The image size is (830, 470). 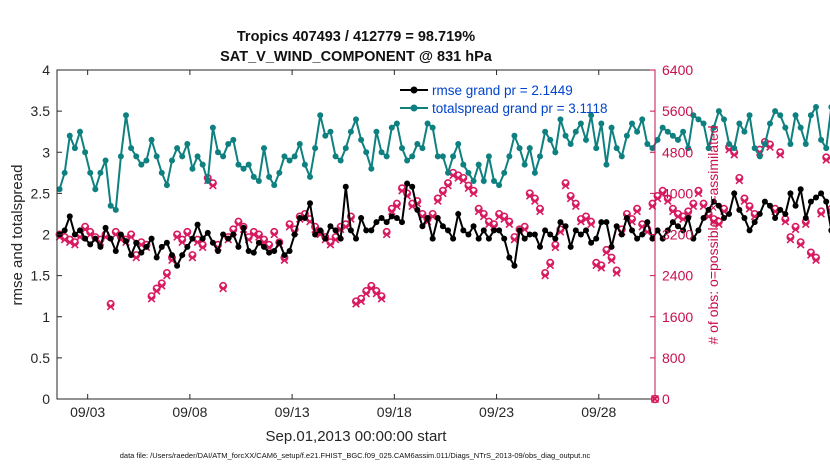 I want to click on legend-label-rmse: rmse grand pr = 2.1449, so click(x=502, y=90).